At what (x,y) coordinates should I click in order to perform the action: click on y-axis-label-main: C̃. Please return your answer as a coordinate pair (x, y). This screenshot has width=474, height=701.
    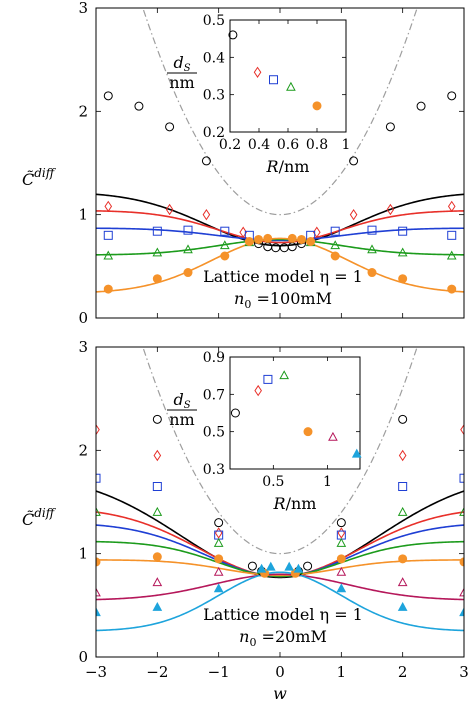
    Looking at the image, I should click on (28, 519).